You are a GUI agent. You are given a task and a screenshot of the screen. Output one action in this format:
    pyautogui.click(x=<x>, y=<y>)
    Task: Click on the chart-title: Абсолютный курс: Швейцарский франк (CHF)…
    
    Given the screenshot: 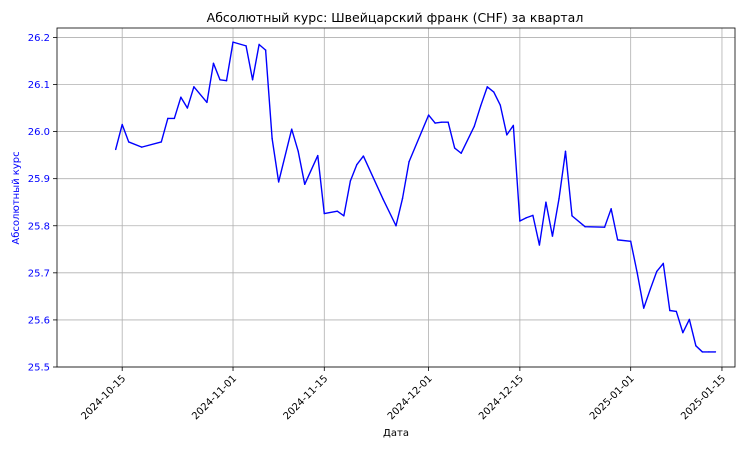 What is the action you would take?
    pyautogui.click(x=395, y=17)
    